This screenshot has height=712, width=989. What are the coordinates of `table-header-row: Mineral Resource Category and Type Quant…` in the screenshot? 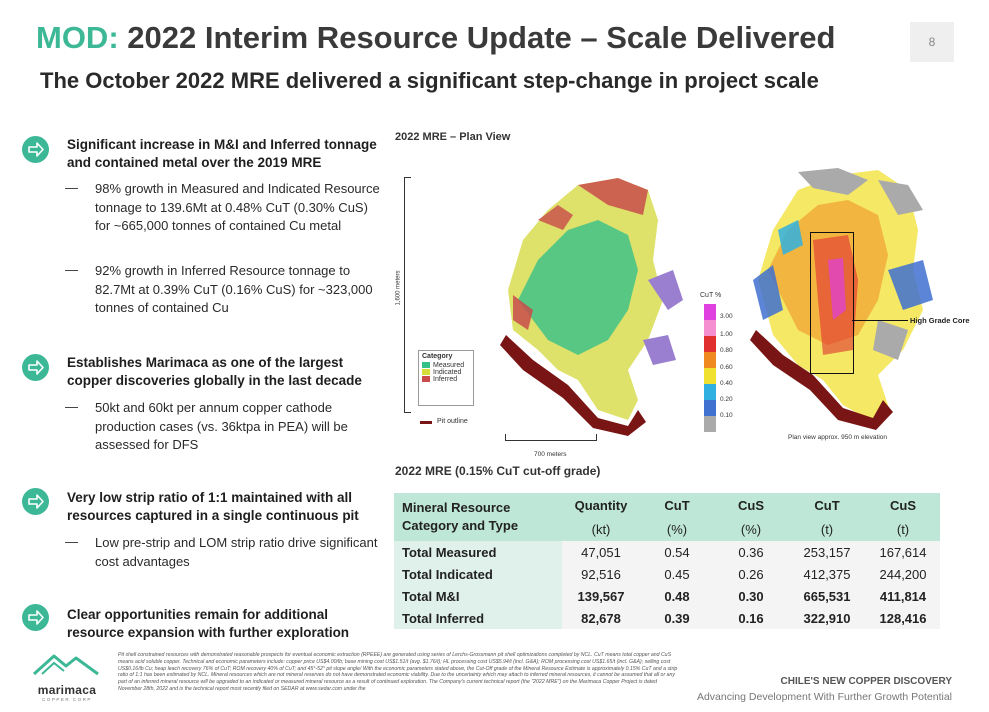 It's located at (667, 517).